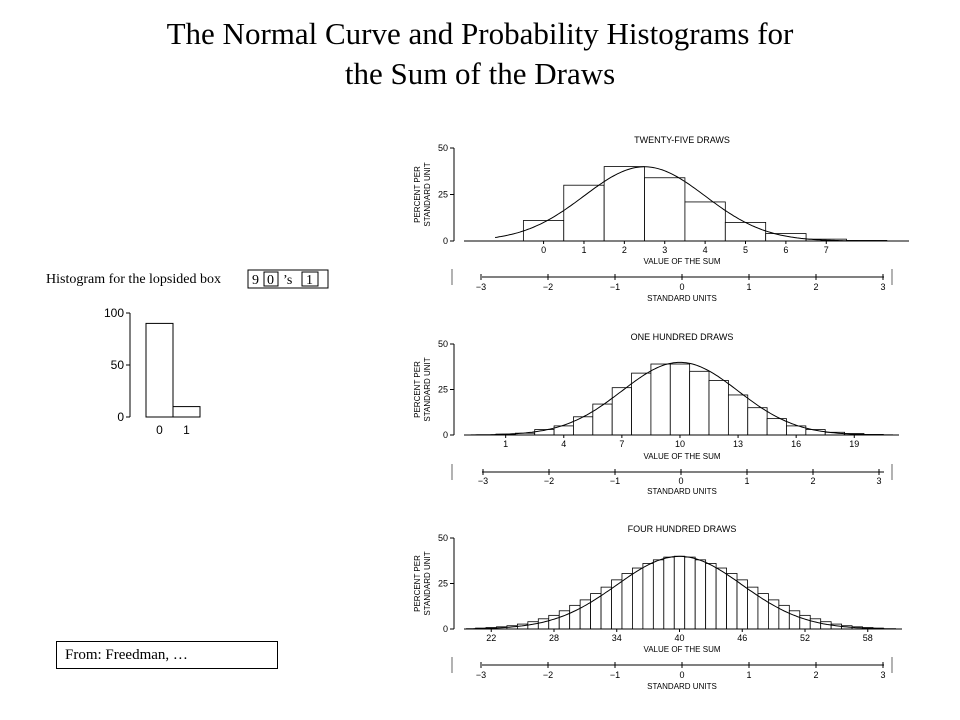 Image resolution: width=960 pixels, height=720 pixels. Describe the element at coordinates (680, 444) in the screenshot. I see `sum-tick-label: 10` at that location.